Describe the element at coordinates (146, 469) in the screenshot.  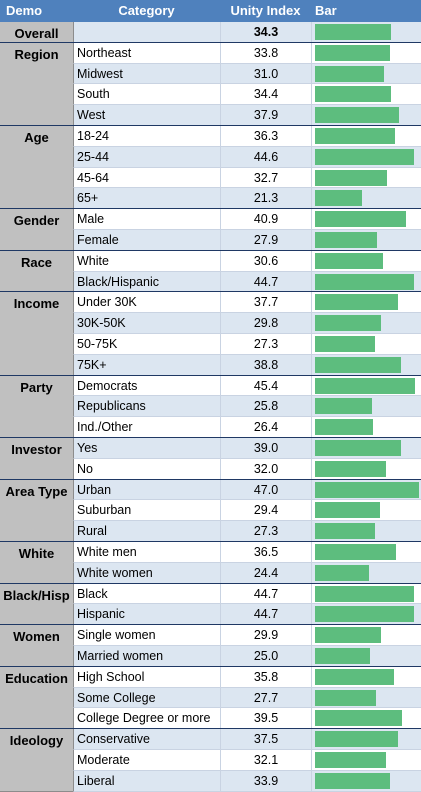
I see `category-cell: No` at that location.